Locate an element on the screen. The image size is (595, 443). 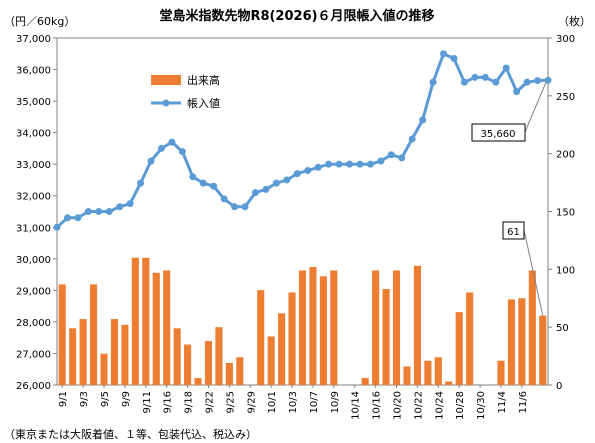
x-tick-label: 9/29 is located at coordinates (251, 402).